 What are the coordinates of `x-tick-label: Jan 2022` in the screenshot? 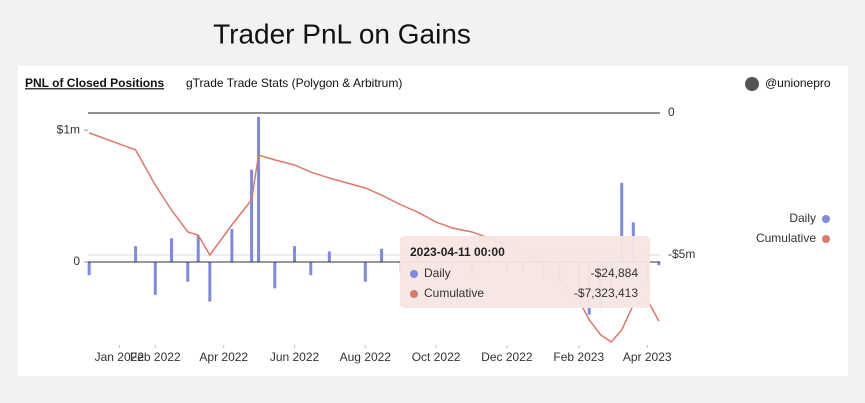 It's located at (120, 357).